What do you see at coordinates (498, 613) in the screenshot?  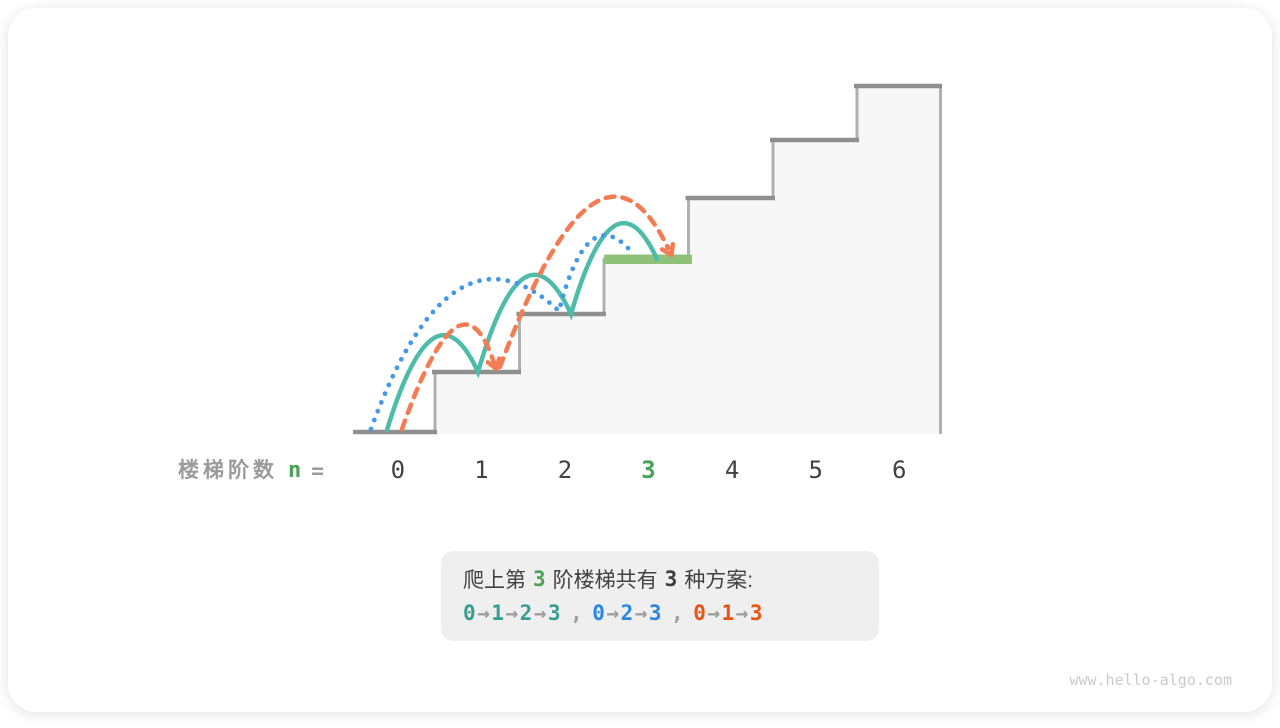 I see `seq1-num: 1` at bounding box center [498, 613].